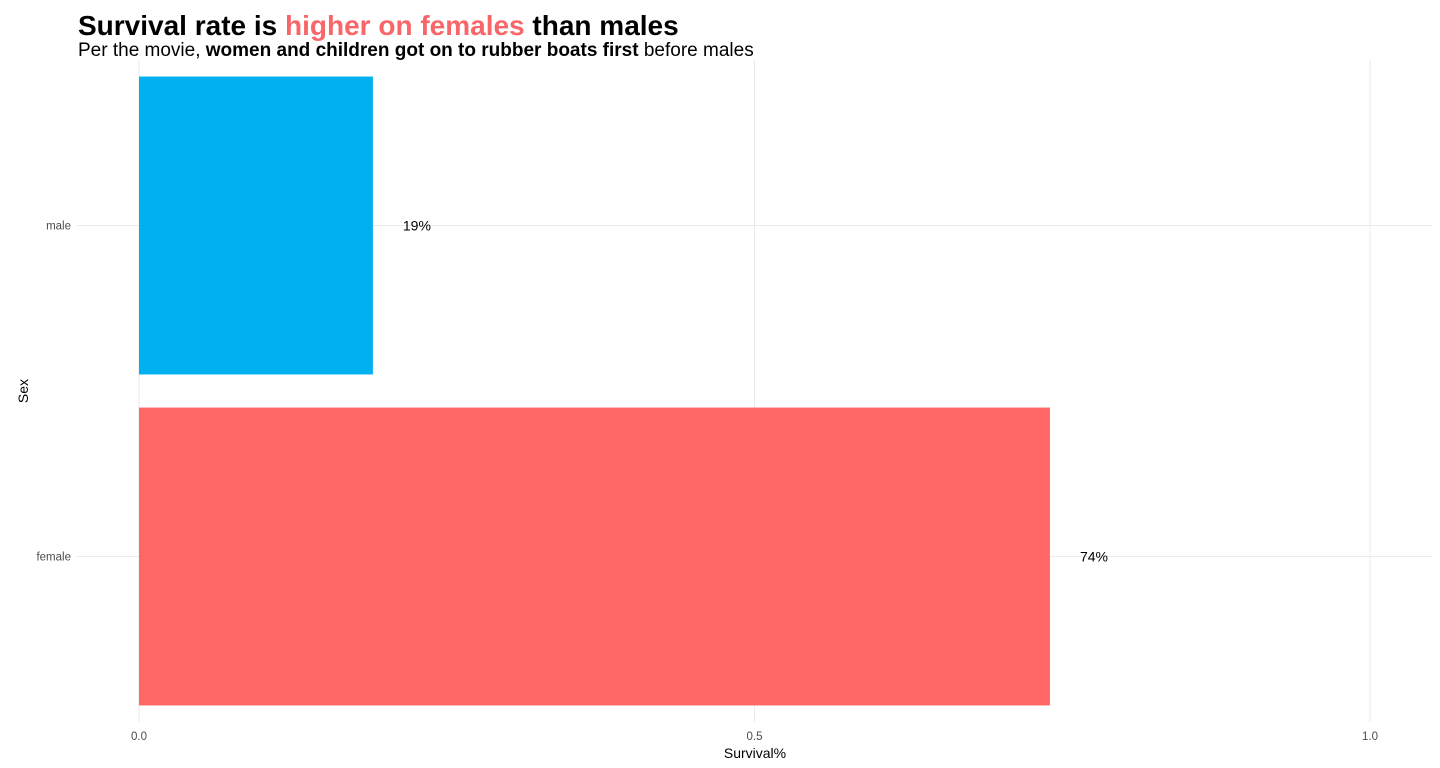 The width and height of the screenshot is (1440, 768). Describe the element at coordinates (696, 50) in the screenshot. I see `chart-subtitle-suffix: before males` at that location.